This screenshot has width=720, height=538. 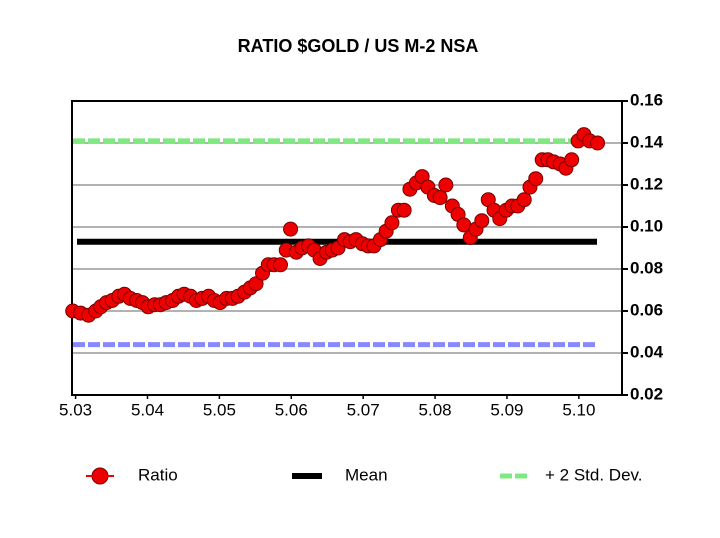 What do you see at coordinates (147, 409) in the screenshot?
I see `x-tick-label: 5.04` at bounding box center [147, 409].